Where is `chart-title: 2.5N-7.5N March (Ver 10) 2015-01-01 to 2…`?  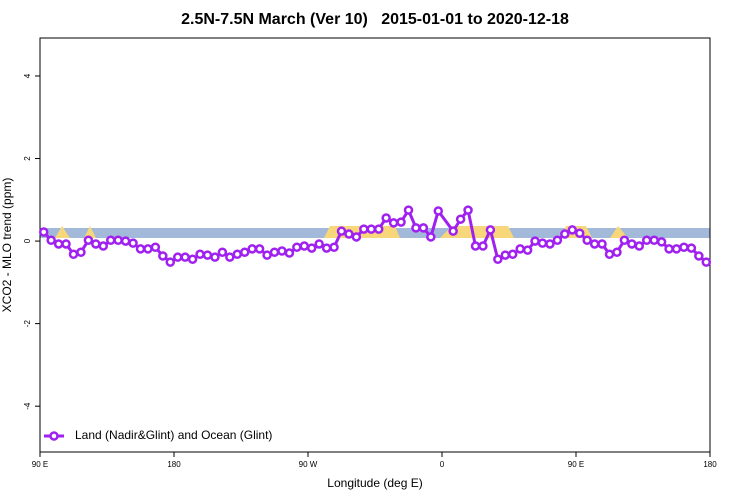
chart-title: 2.5N-7.5N March (Ver 10) 2015-01-01 to 2… is located at coordinates (375, 19).